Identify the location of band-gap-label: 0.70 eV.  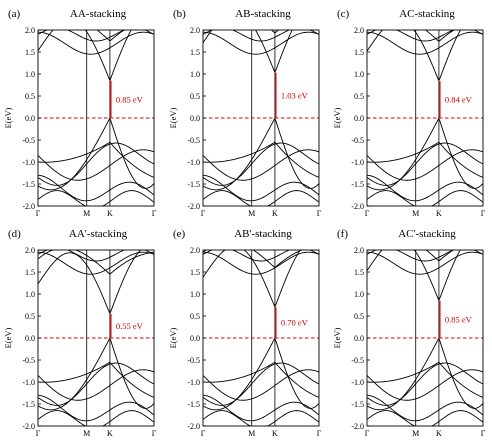
(295, 323).